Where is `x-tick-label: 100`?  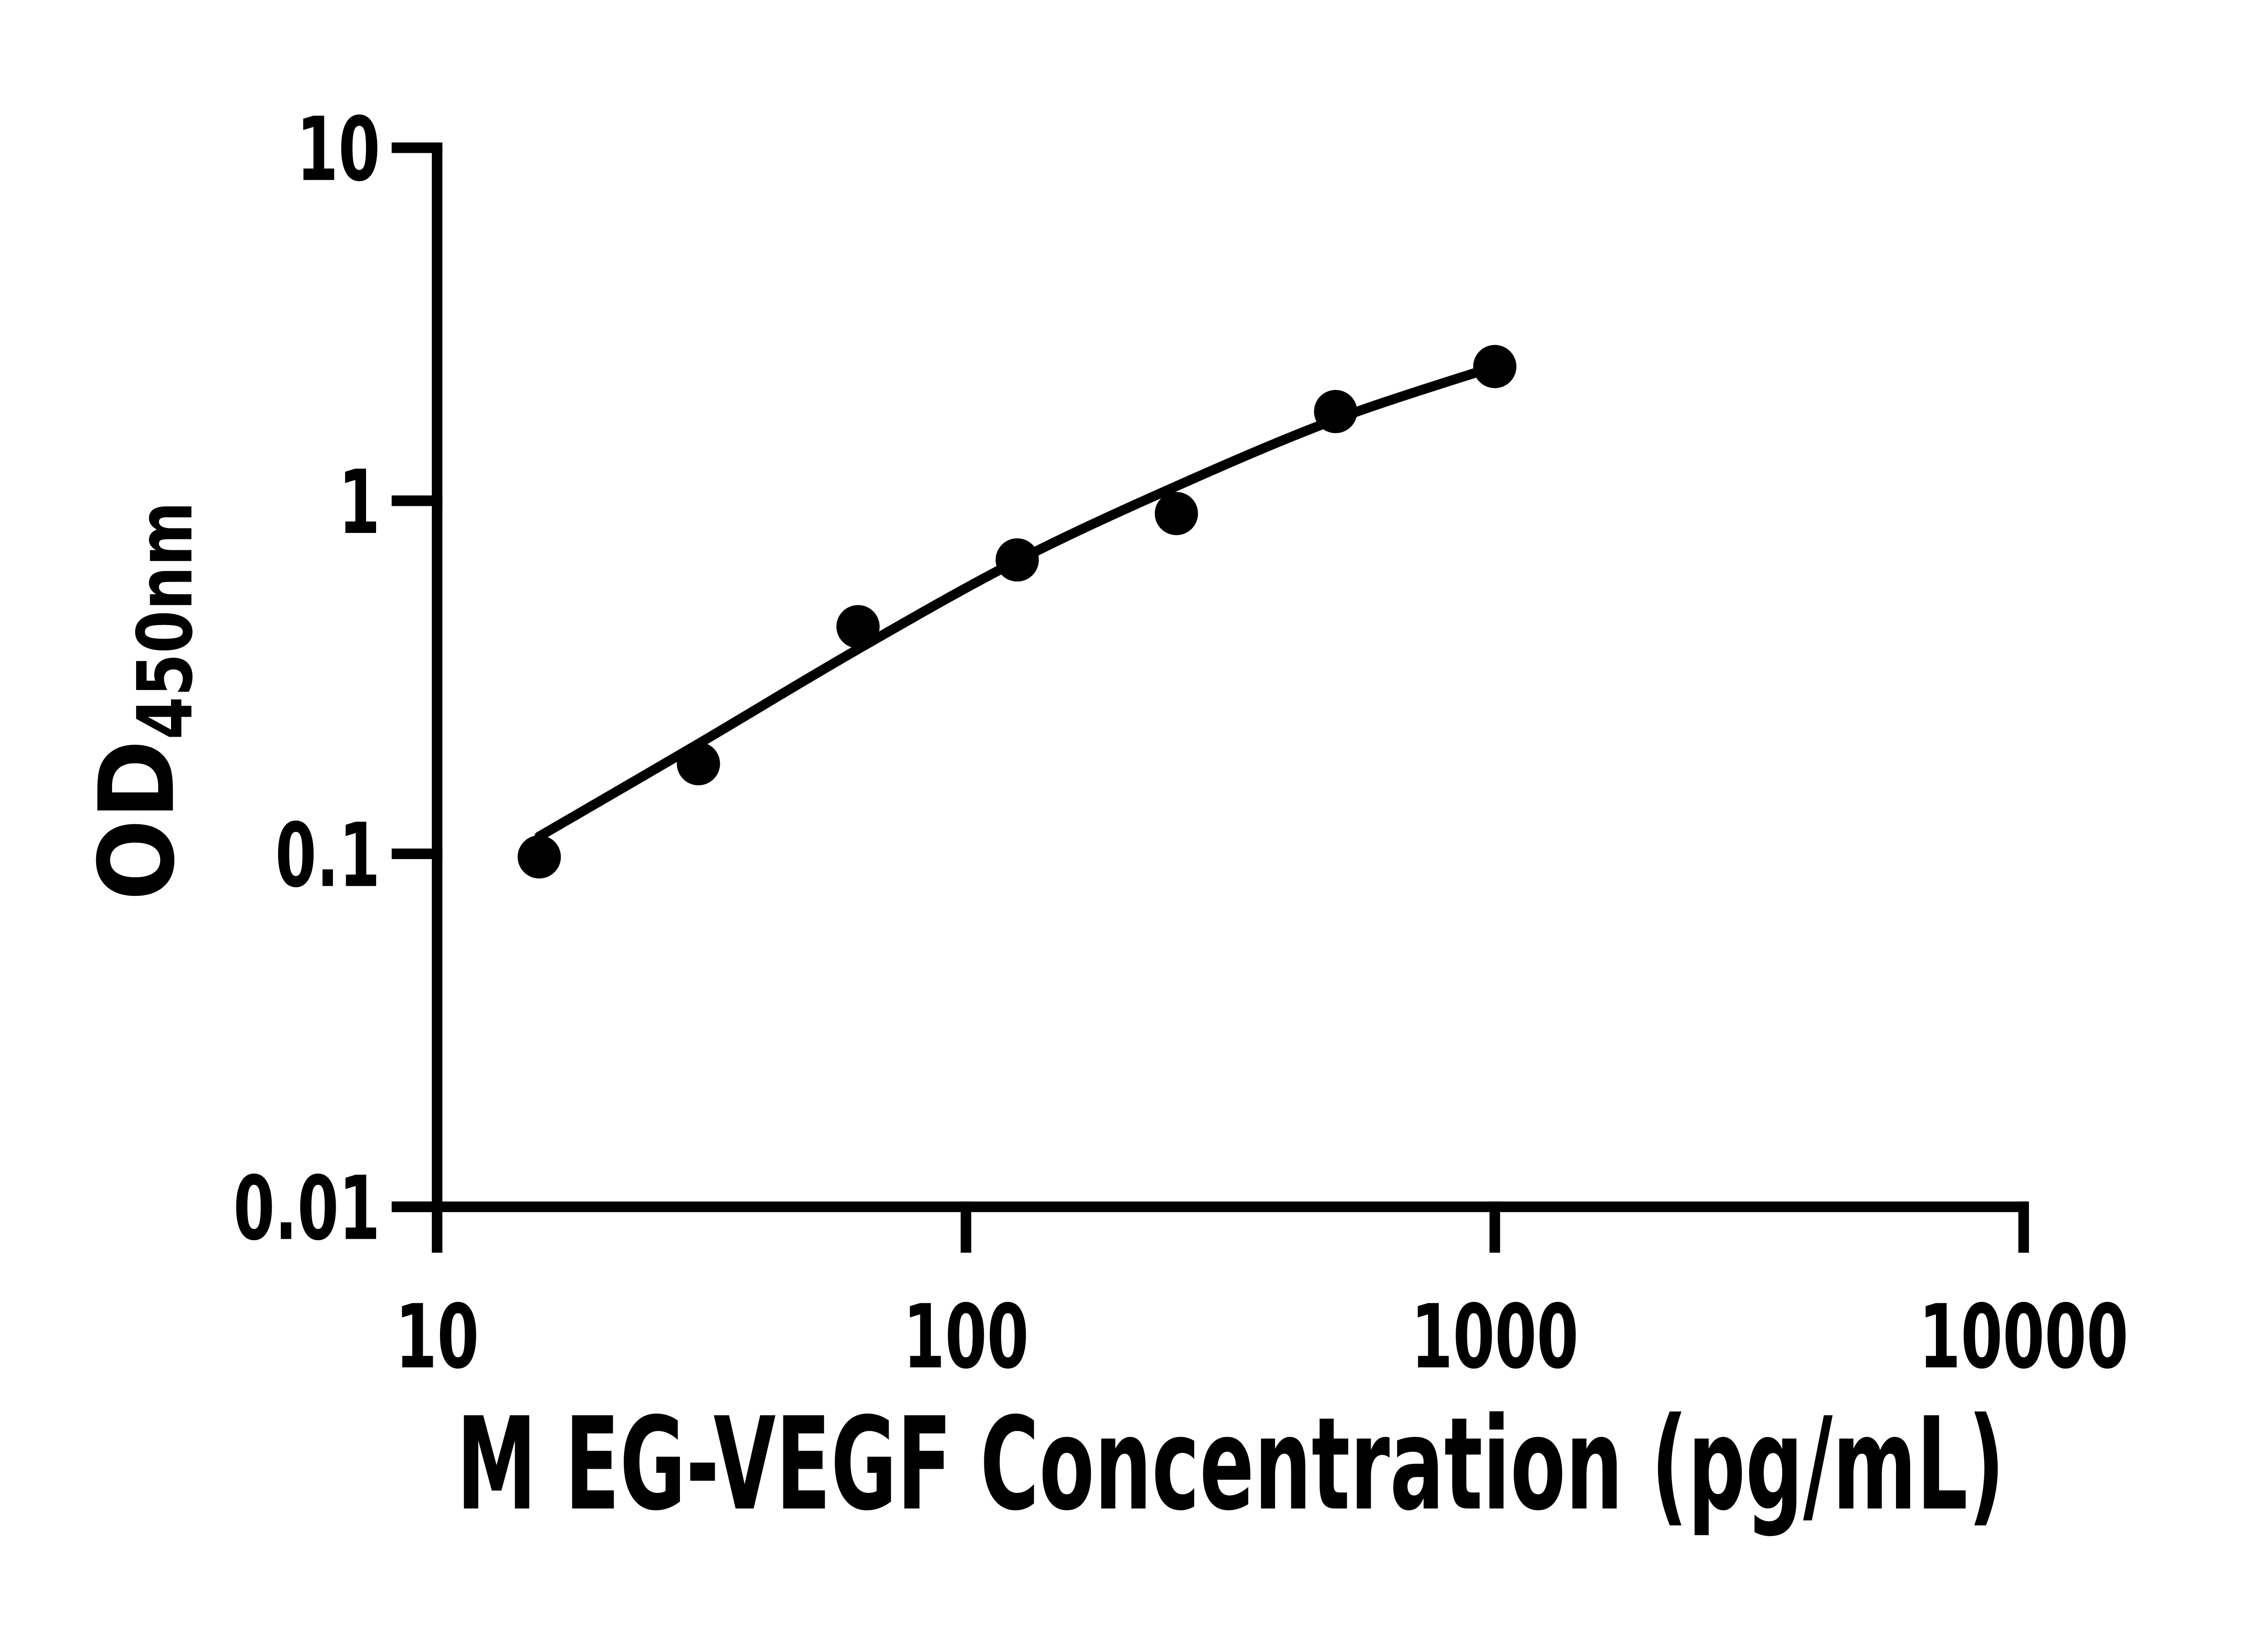 x-tick-label: 100 is located at coordinates (966, 1336).